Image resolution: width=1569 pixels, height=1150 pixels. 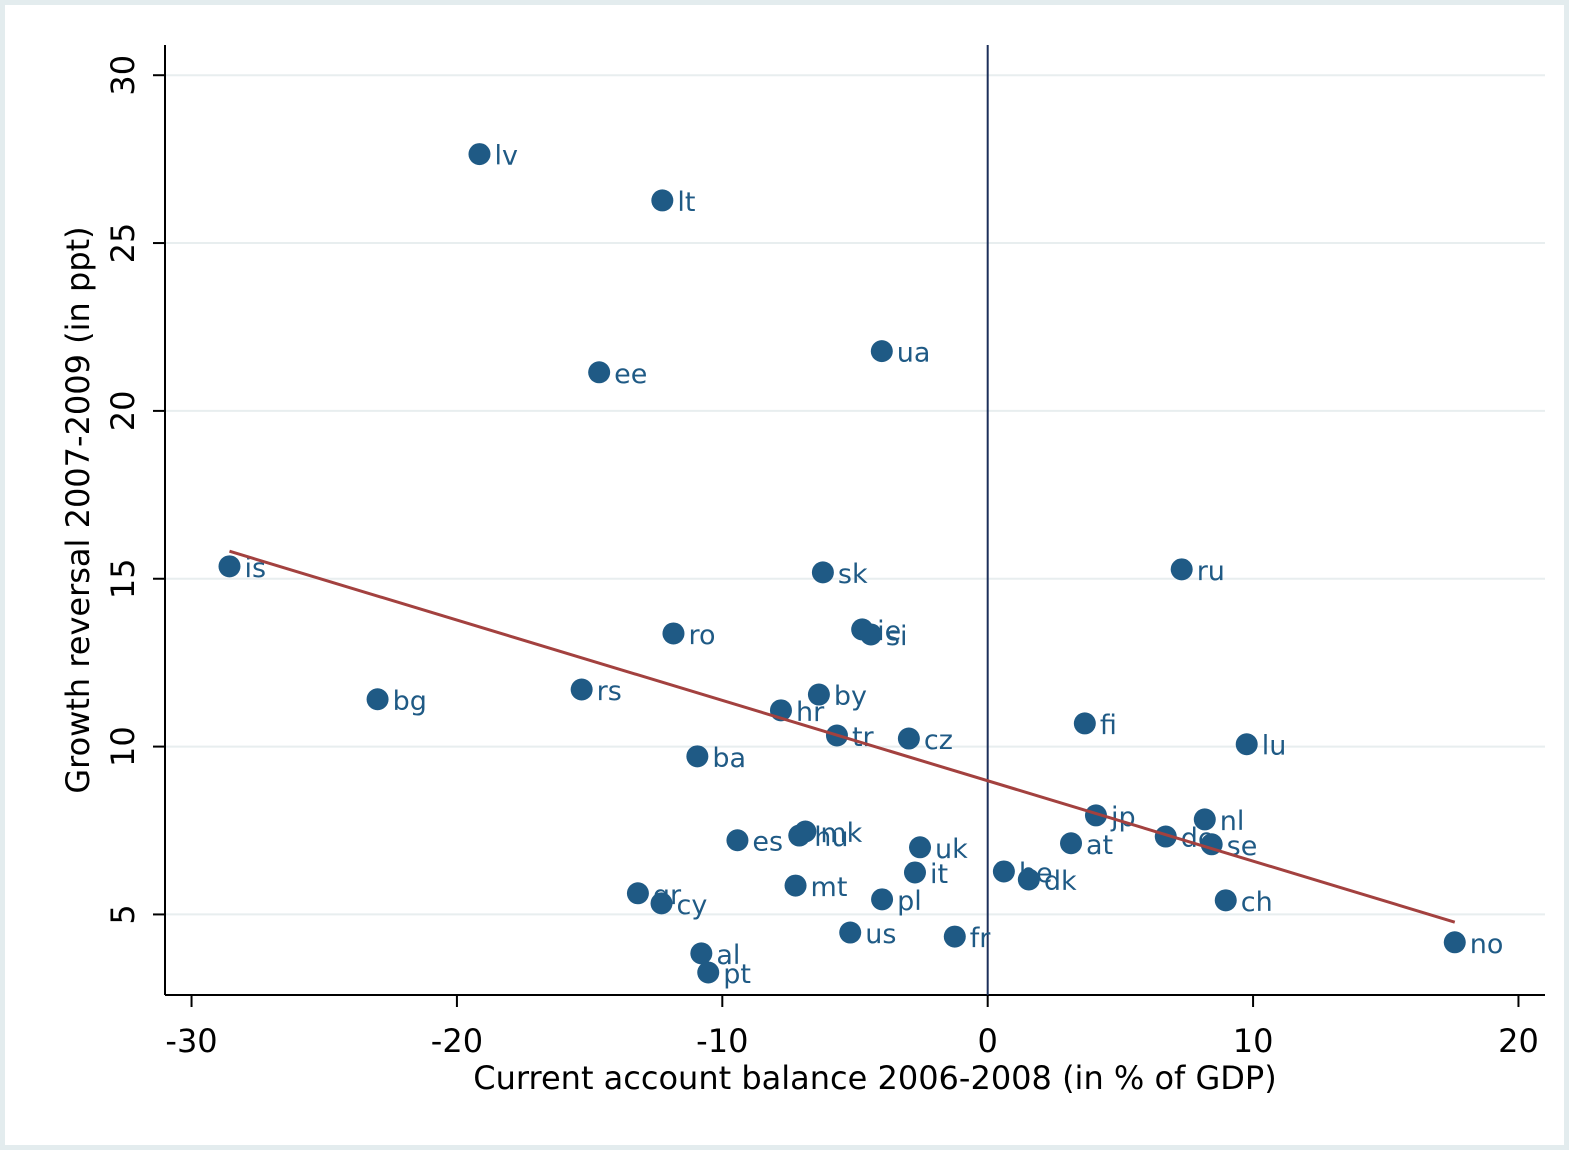 What do you see at coordinates (191, 1041) in the screenshot?
I see `x-tick-label: -30` at bounding box center [191, 1041].